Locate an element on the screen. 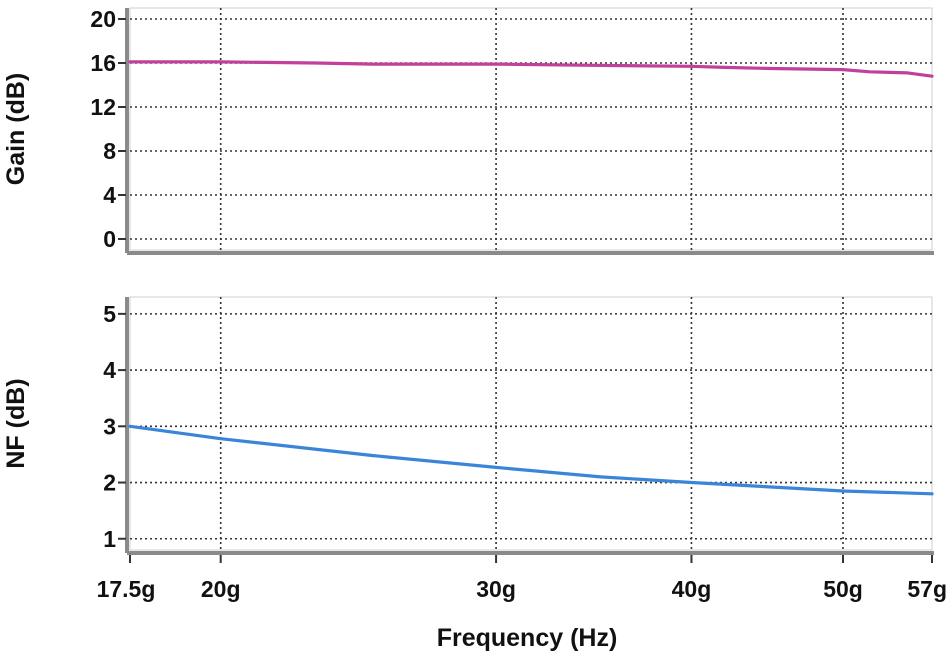 Image resolution: width=950 pixels, height=660 pixels. nf-x-tick-label: 20g is located at coordinates (221, 589).